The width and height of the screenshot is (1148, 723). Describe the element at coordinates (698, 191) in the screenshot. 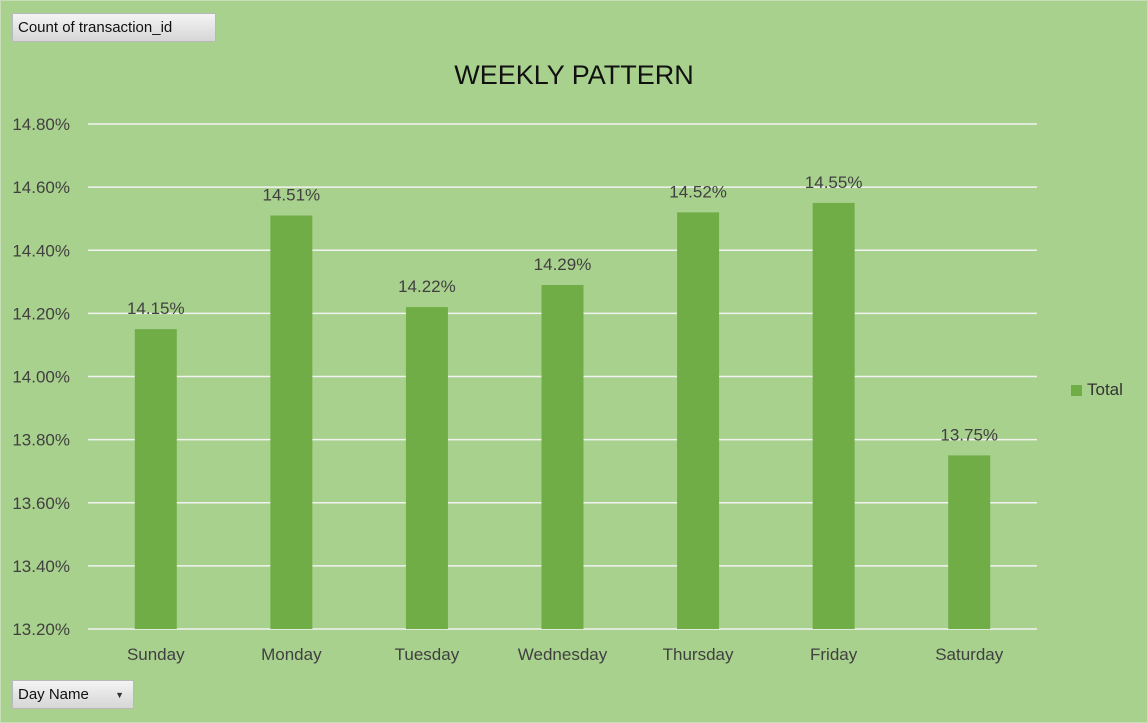

I see `data-label: 14.52%` at that location.